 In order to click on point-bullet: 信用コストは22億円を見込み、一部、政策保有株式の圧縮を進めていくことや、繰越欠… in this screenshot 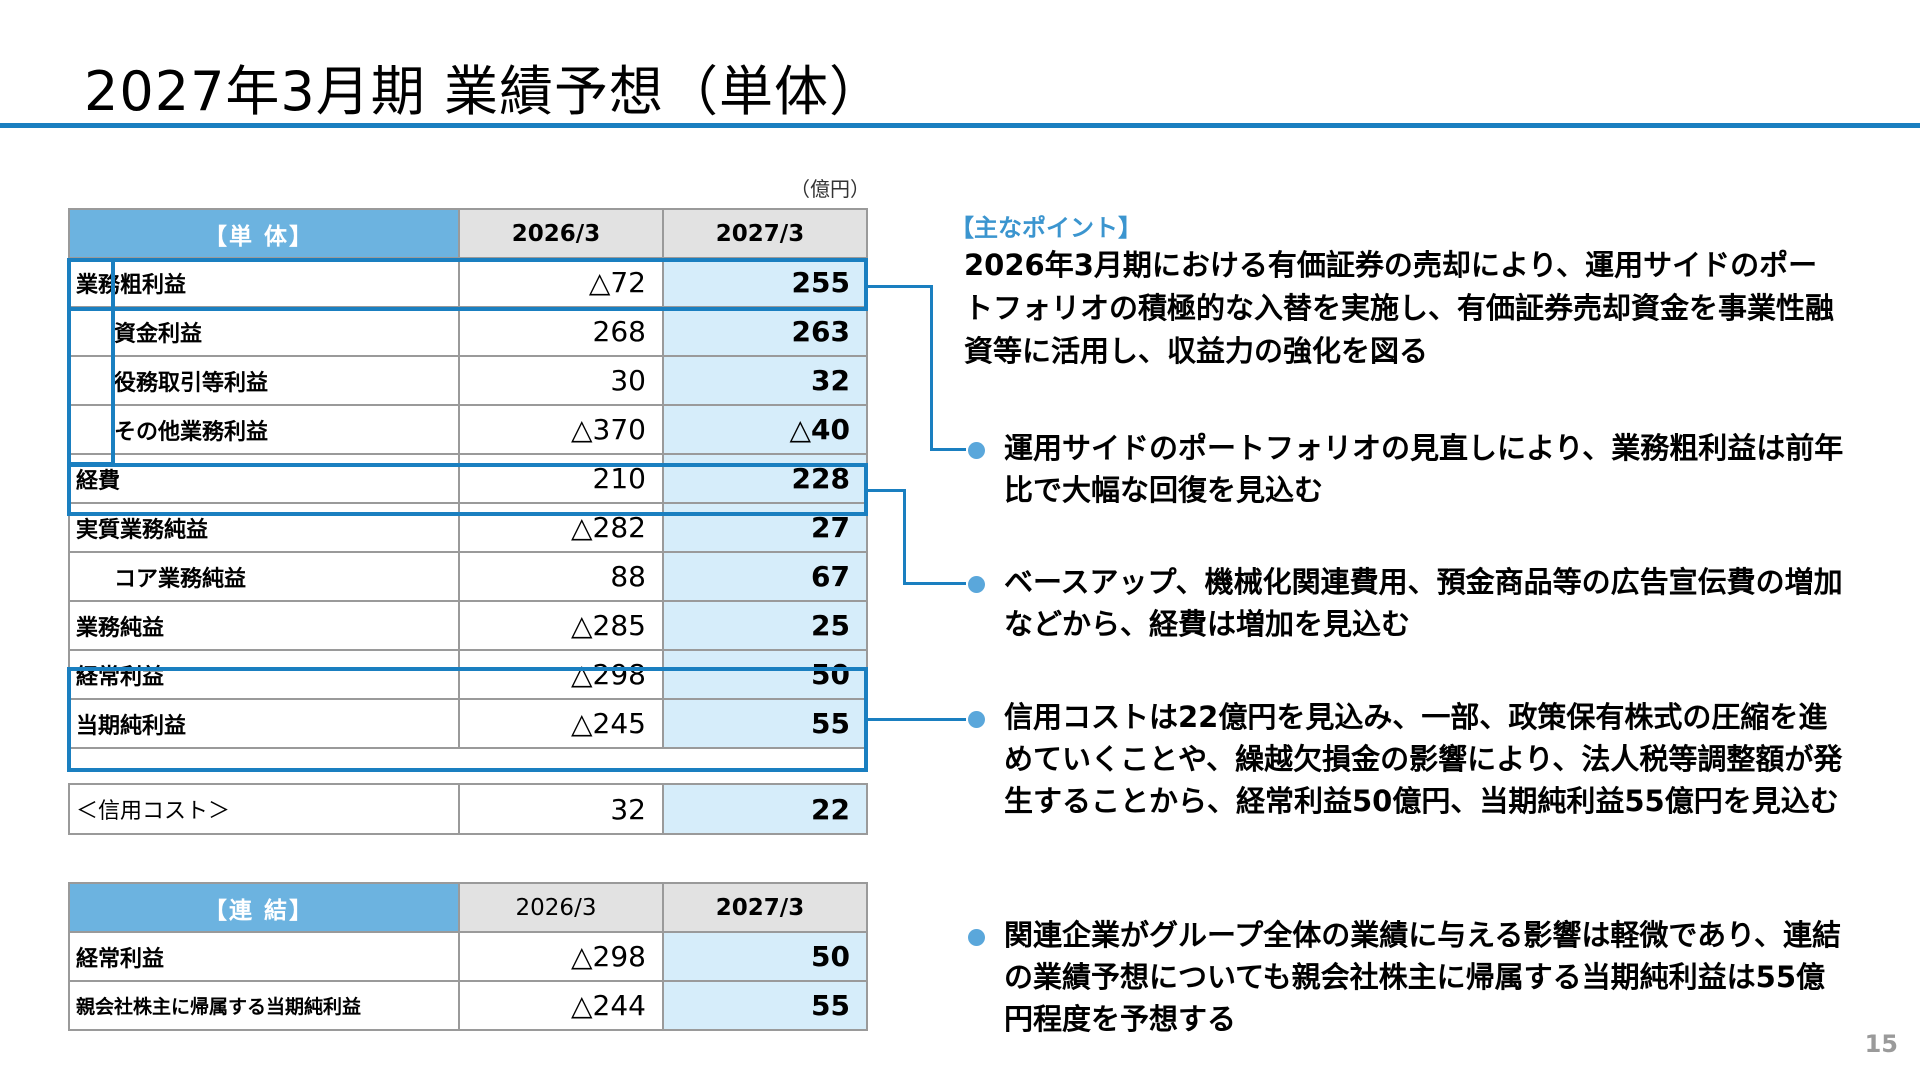, I will do `click(1423, 759)`.